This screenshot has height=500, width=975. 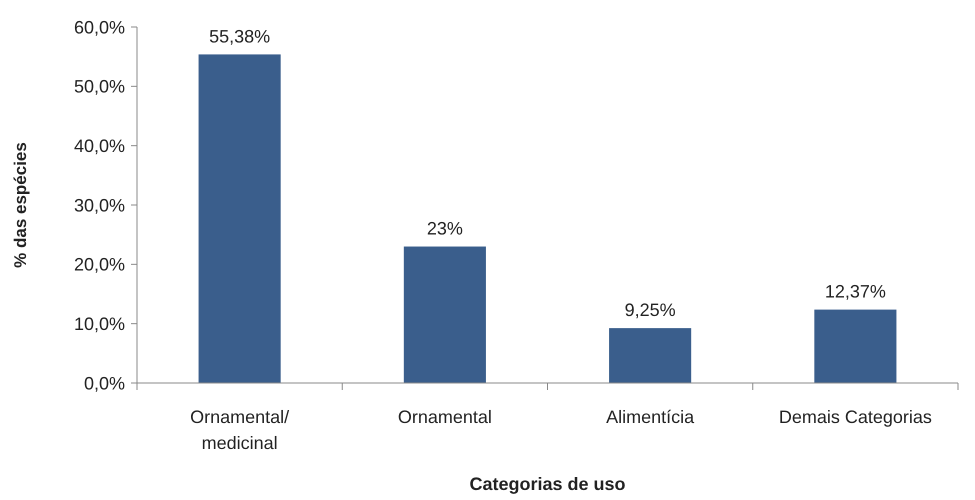 What do you see at coordinates (99, 205) in the screenshot?
I see `y-tick-label: 30,0%` at bounding box center [99, 205].